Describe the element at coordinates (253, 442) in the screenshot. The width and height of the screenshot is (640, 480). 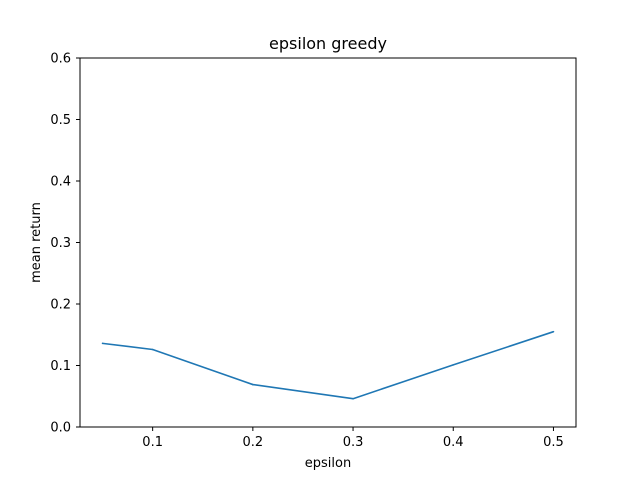
I see `x-tick-label: 0.2` at that location.